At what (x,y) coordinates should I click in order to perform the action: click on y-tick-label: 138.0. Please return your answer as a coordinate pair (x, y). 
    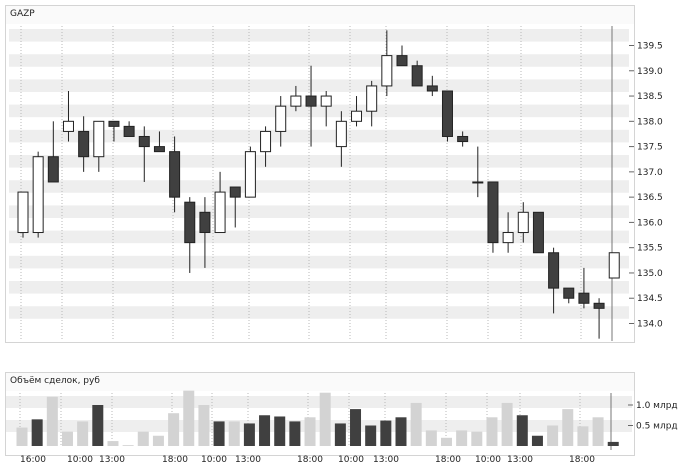
    Looking at the image, I should click on (650, 122).